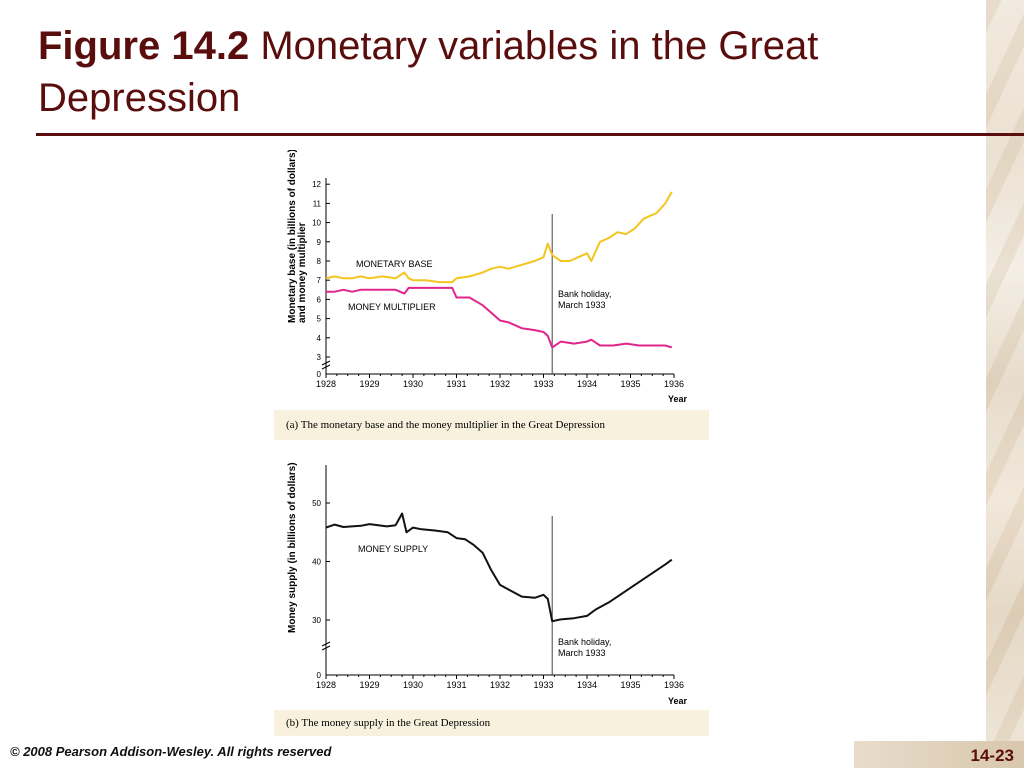 This screenshot has width=1024, height=771. What do you see at coordinates (530, 134) in the screenshot?
I see `title-divider` at bounding box center [530, 134].